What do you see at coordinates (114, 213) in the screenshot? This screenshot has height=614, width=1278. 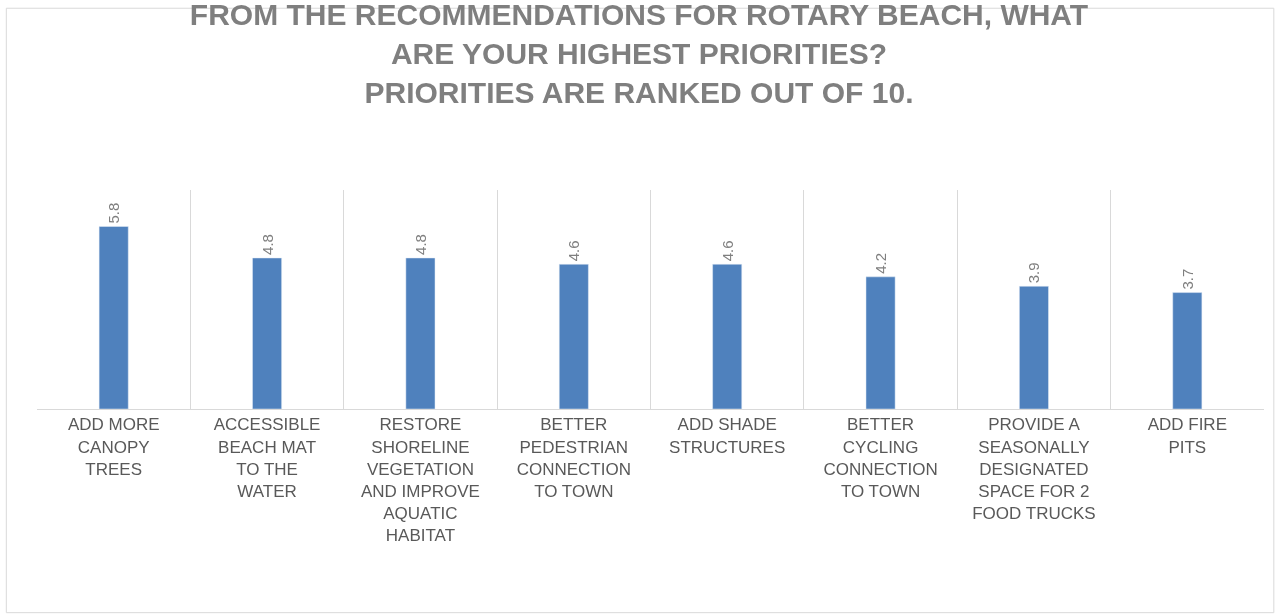 I see `data-label: 5.8` at bounding box center [114, 213].